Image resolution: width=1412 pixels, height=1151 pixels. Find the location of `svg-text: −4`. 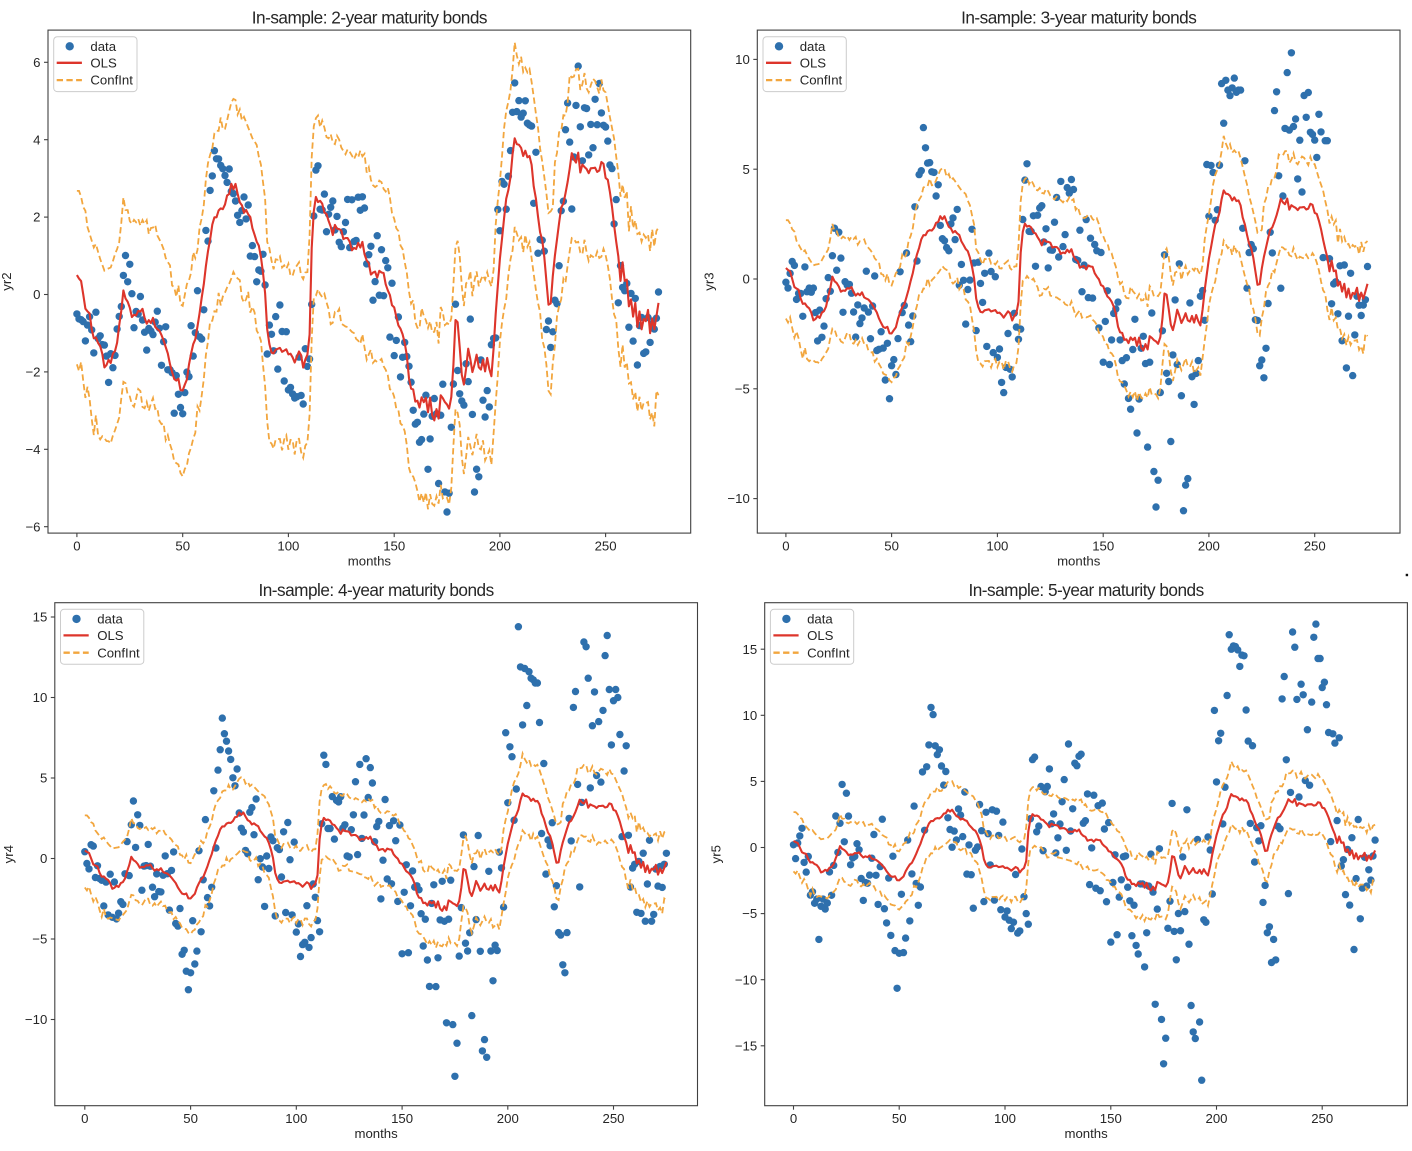

svg-text: −4 is located at coordinates (32, 449).